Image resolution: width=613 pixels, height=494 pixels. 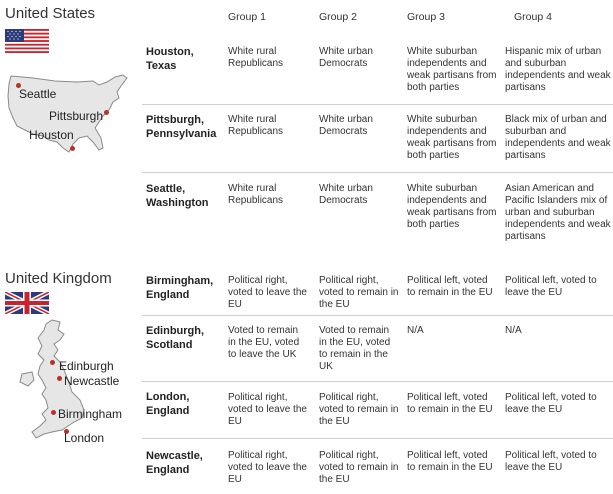 What do you see at coordinates (52, 362) in the screenshot?
I see `edinburgh-marker` at bounding box center [52, 362].